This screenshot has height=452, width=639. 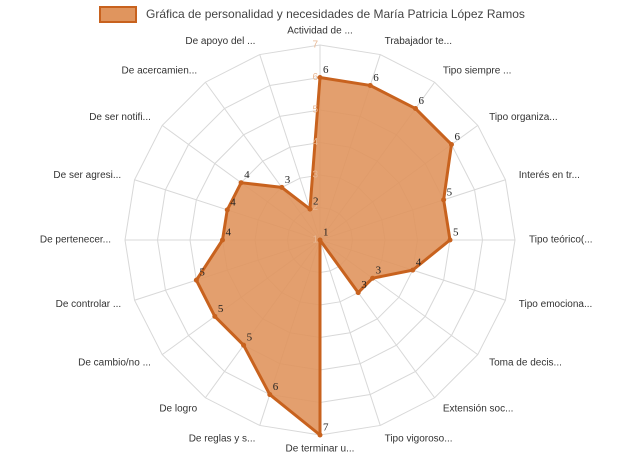 What do you see at coordinates (315, 77) in the screenshot?
I see `y-tick-label: 6` at bounding box center [315, 77].